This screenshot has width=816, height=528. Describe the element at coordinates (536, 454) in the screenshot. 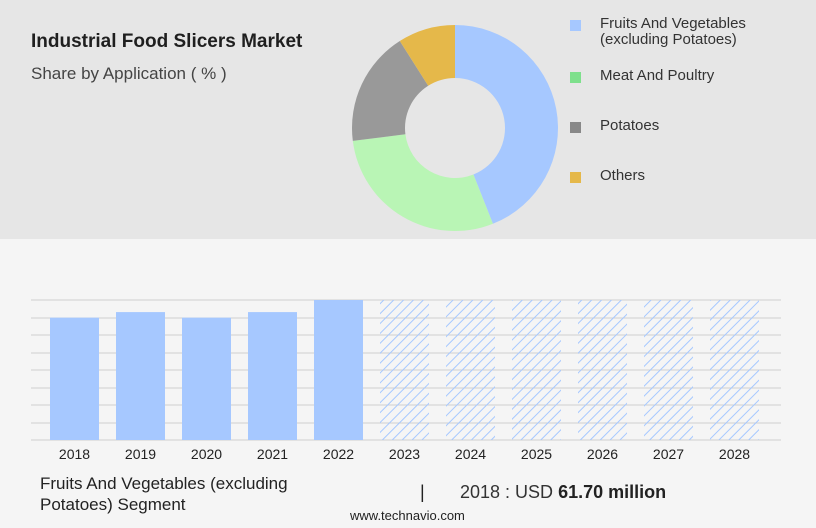

I see `x-tick-label: 2025` at that location.